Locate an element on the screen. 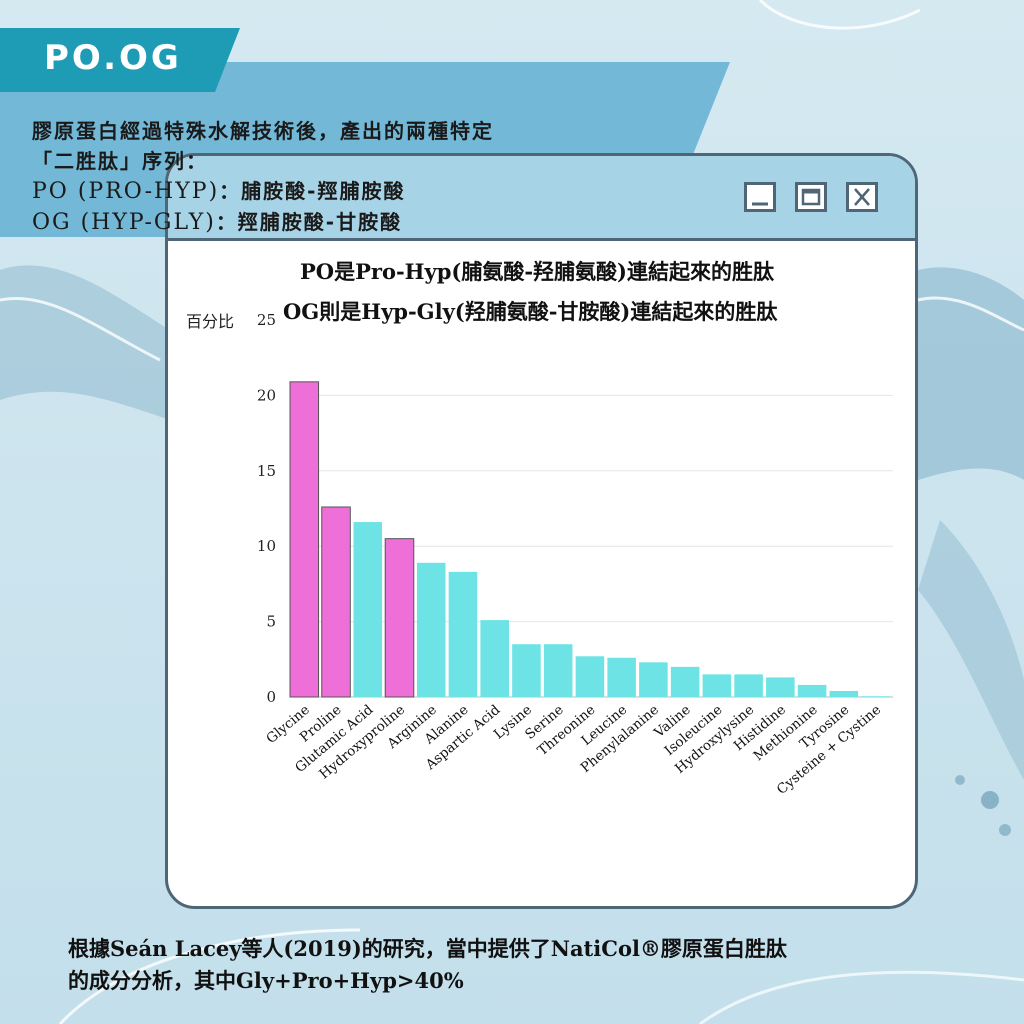  minimize-icon is located at coordinates (760, 197).